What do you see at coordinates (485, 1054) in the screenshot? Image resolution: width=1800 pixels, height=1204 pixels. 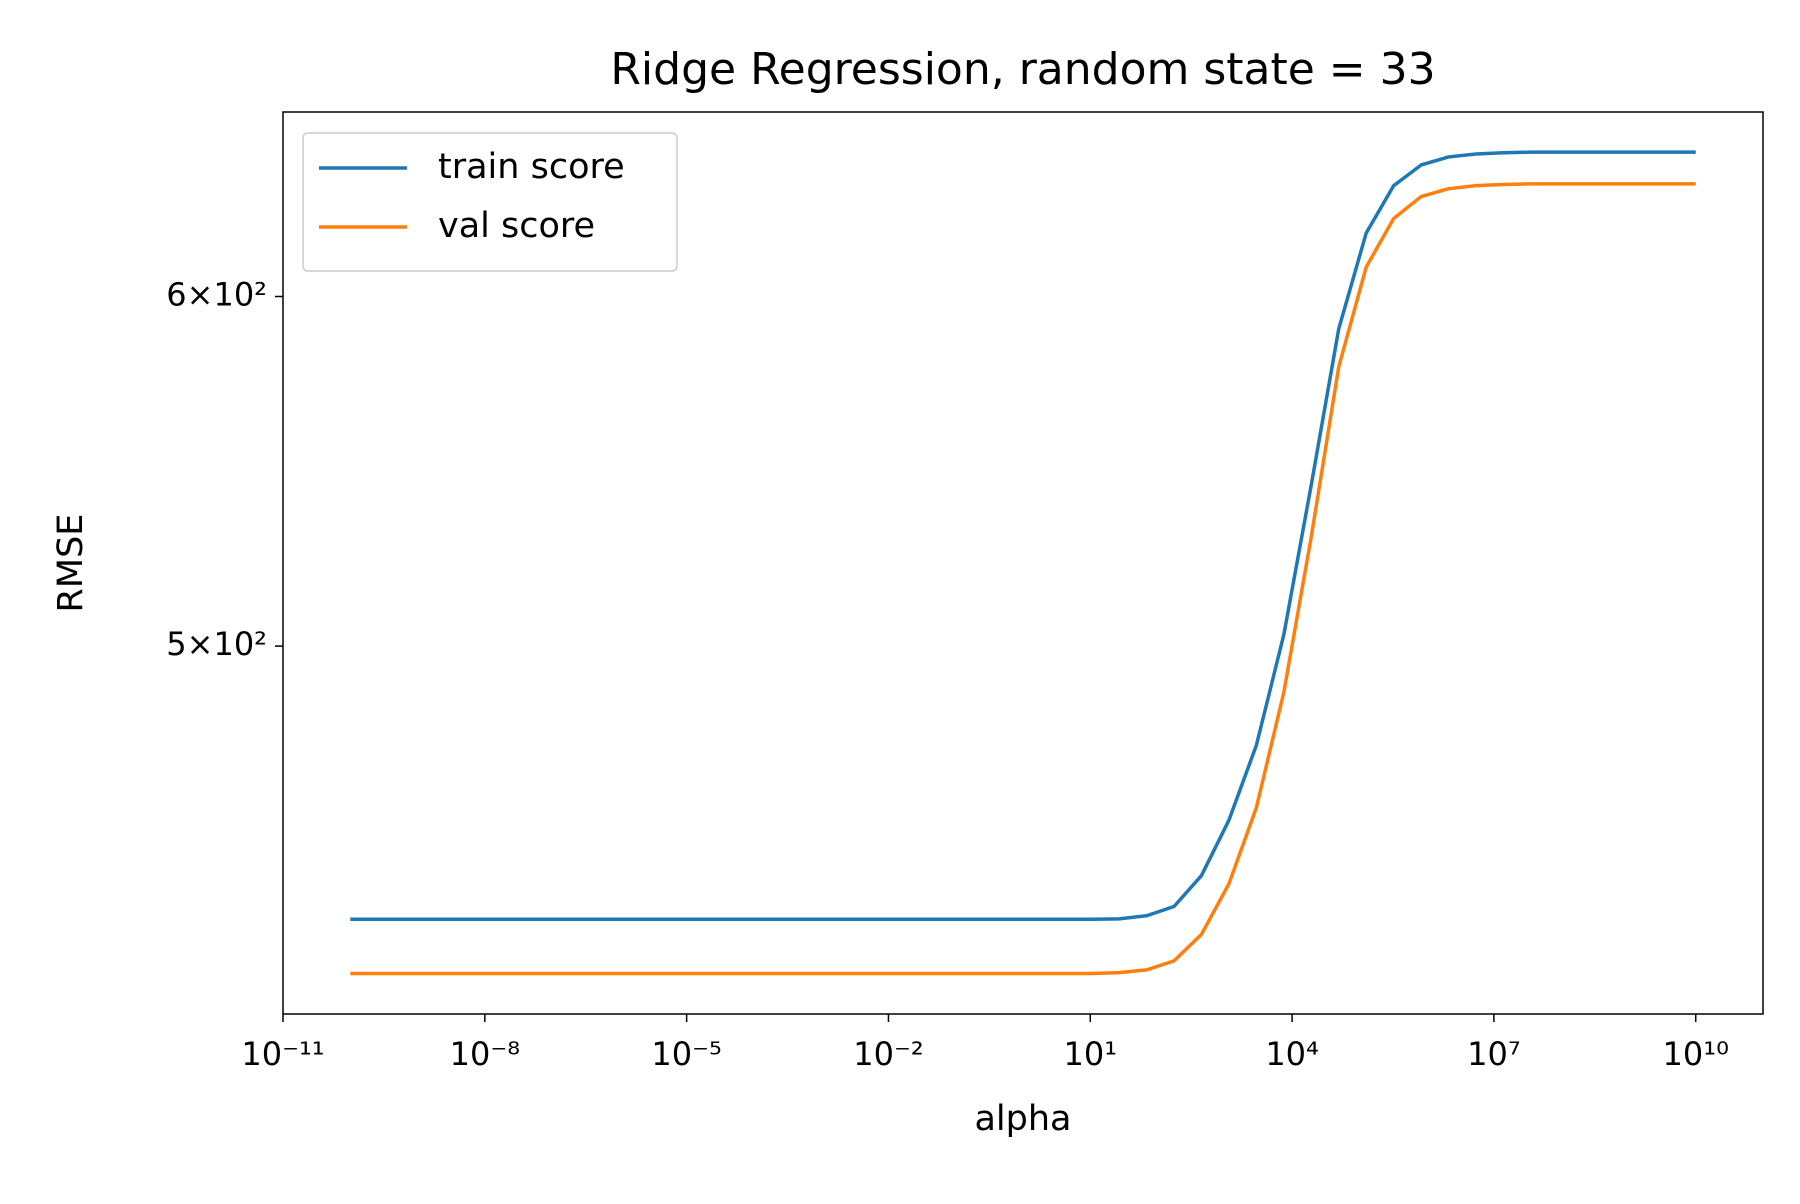 I see `x-tick-label: 10⁻⁸` at bounding box center [485, 1054].